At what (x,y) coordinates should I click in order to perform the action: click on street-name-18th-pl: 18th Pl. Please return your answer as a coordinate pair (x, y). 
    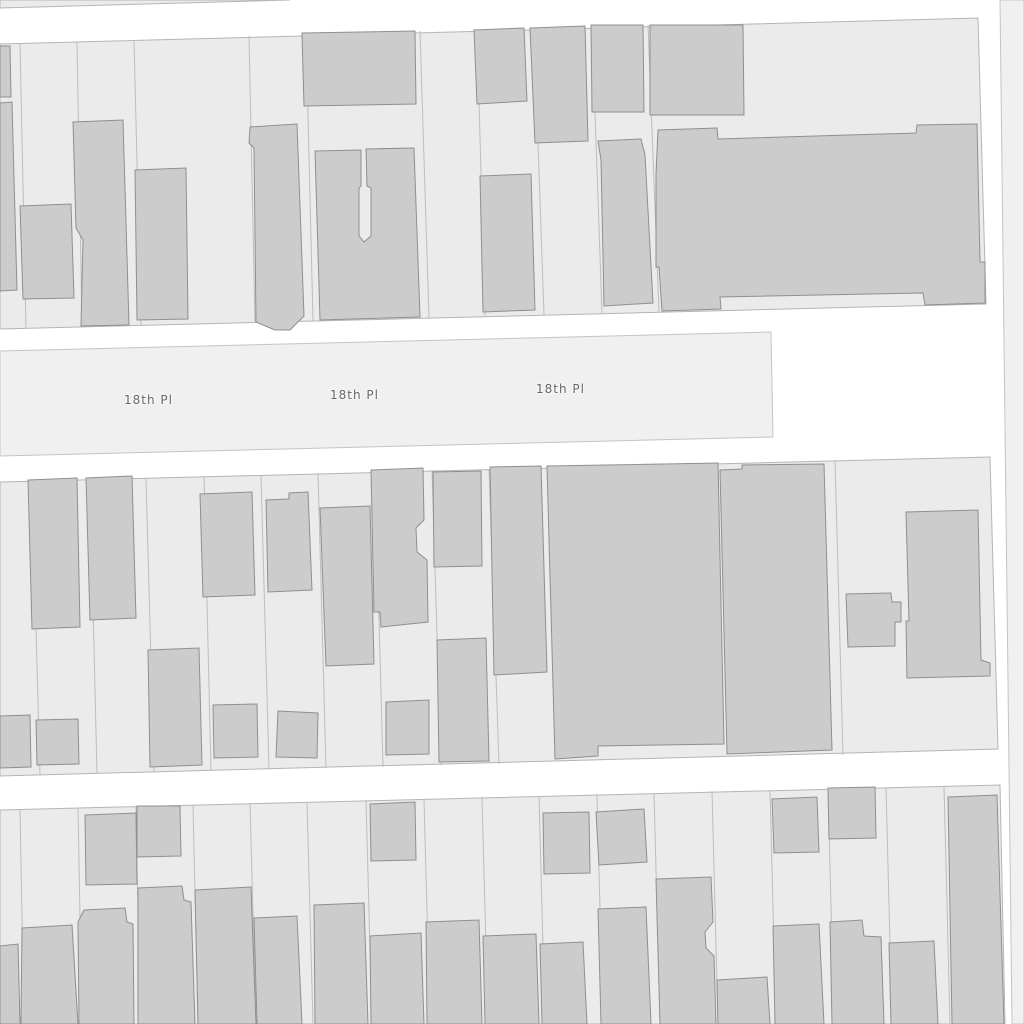
    Looking at the image, I should click on (354, 395).